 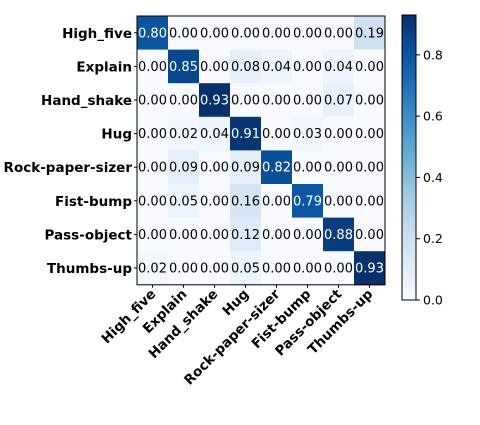 I want to click on heatmap-cell-value: 0.16, so click(x=245, y=201).